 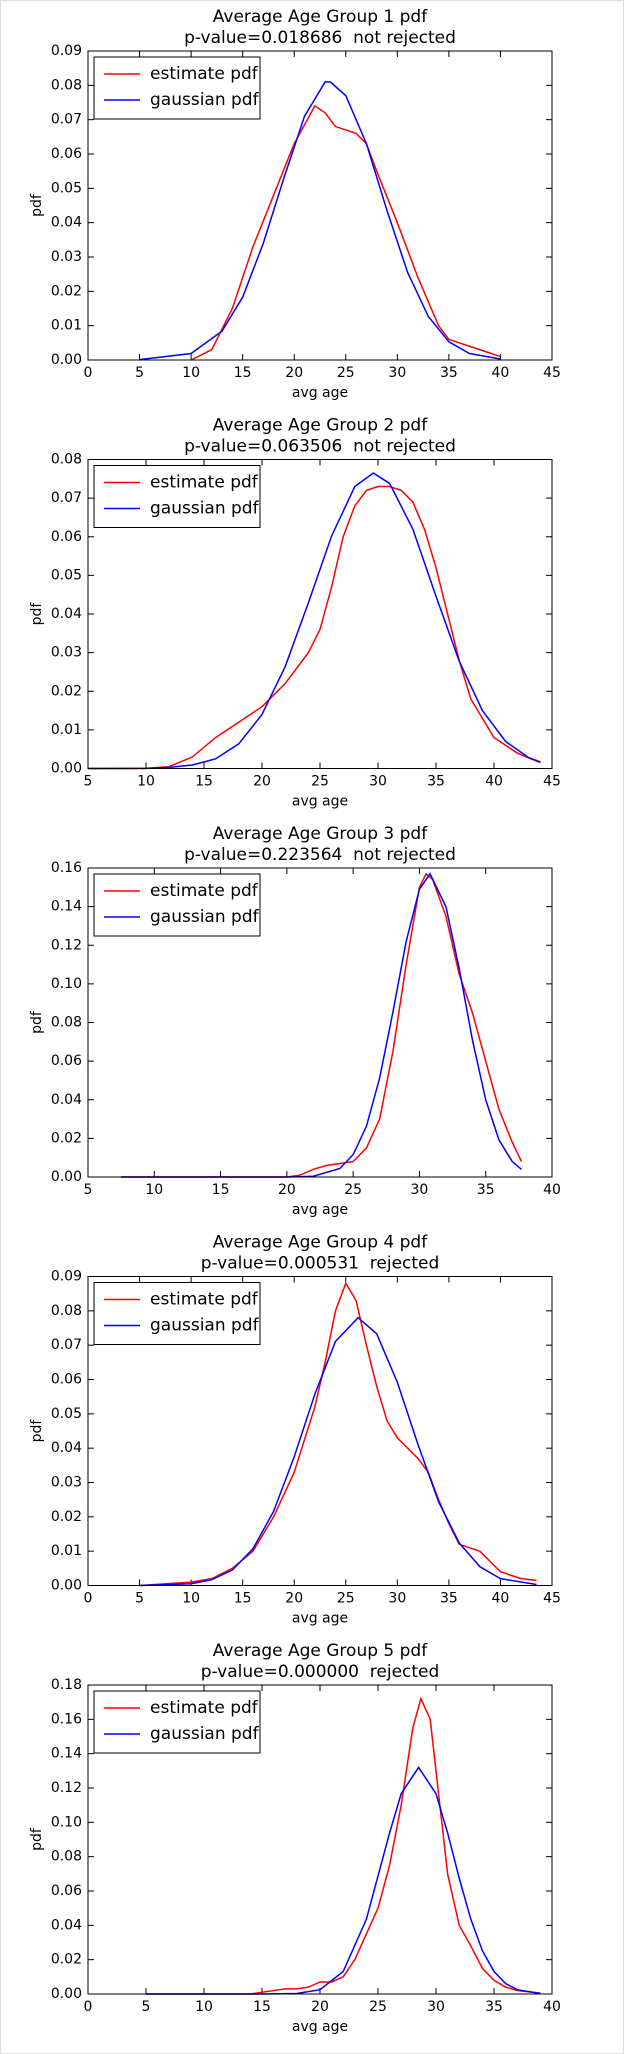 What do you see at coordinates (204, 74) in the screenshot?
I see `legend-label: estimate pdf` at bounding box center [204, 74].